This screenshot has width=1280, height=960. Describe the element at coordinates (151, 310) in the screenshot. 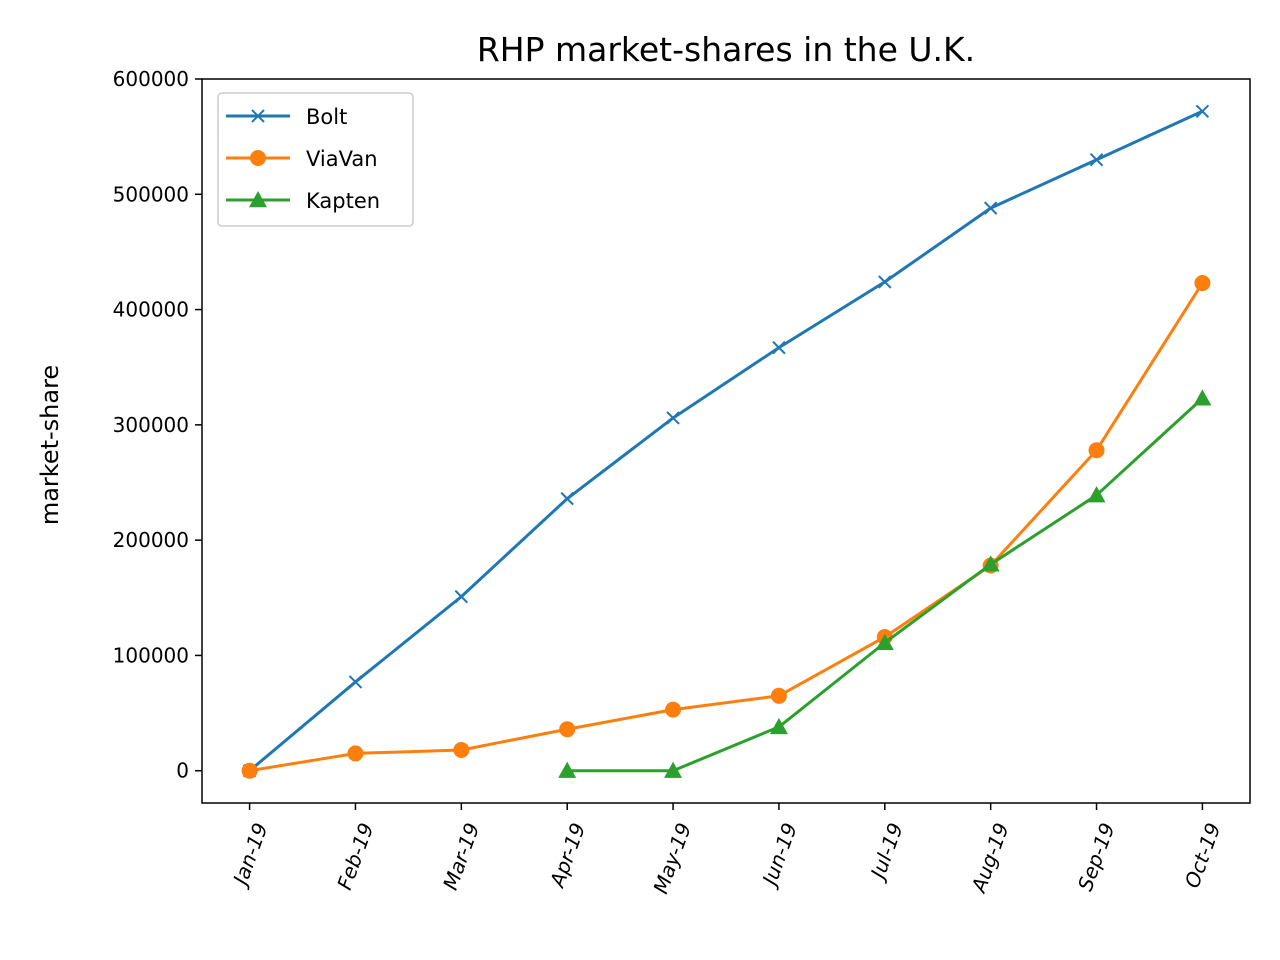

I see `y-tick-label: 400000` at that location.